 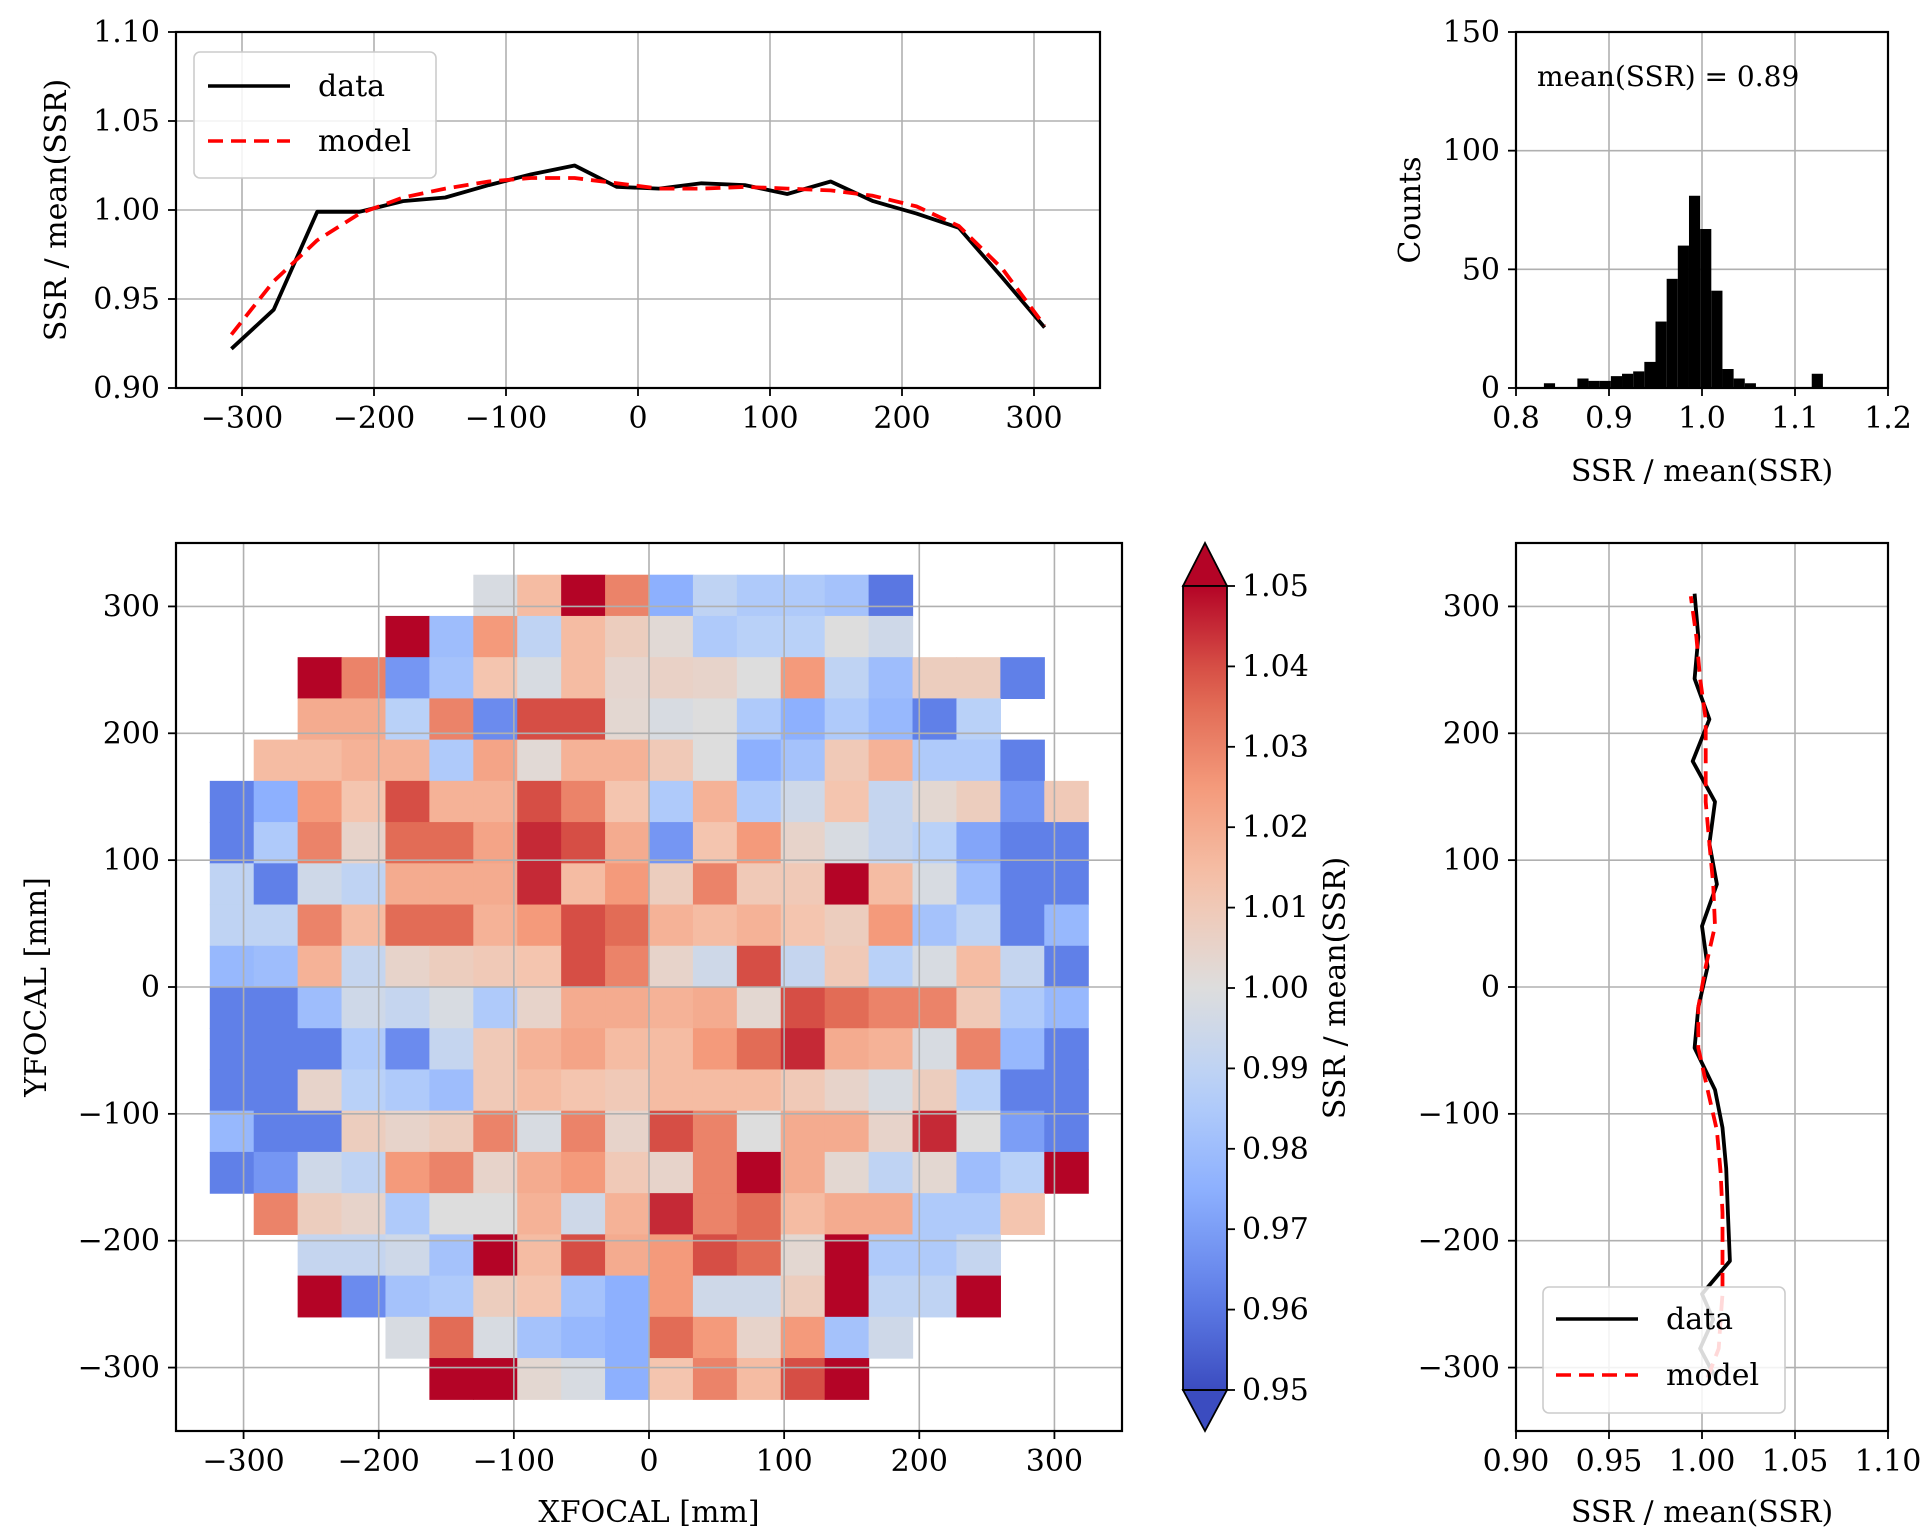 What do you see at coordinates (1668, 76) in the screenshot?
I see `histogram-annotation: mean(SSR) = 0.89` at bounding box center [1668, 76].